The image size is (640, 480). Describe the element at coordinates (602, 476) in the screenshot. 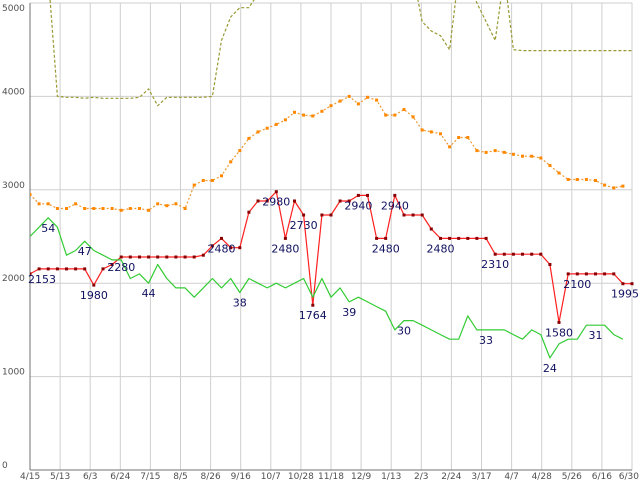

I see `x-tick-label: 6/16` at that location.